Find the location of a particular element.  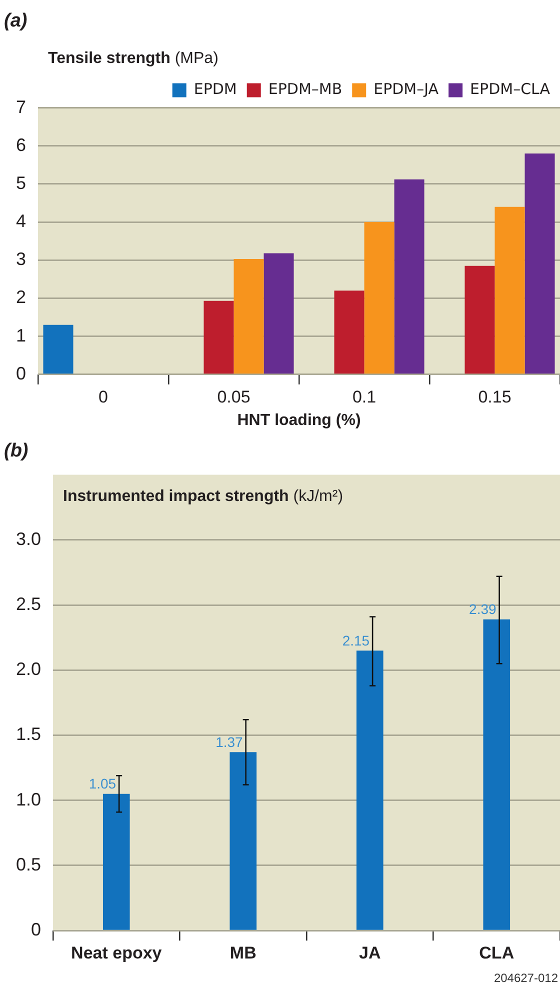

y-tick-label: 3.0 is located at coordinates (29, 538).